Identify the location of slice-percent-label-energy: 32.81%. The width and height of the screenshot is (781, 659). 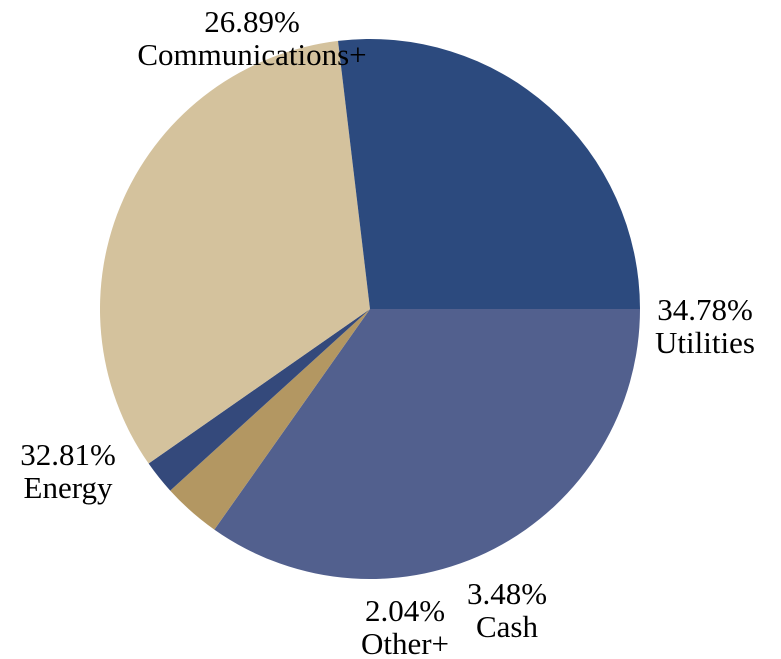
(68, 454).